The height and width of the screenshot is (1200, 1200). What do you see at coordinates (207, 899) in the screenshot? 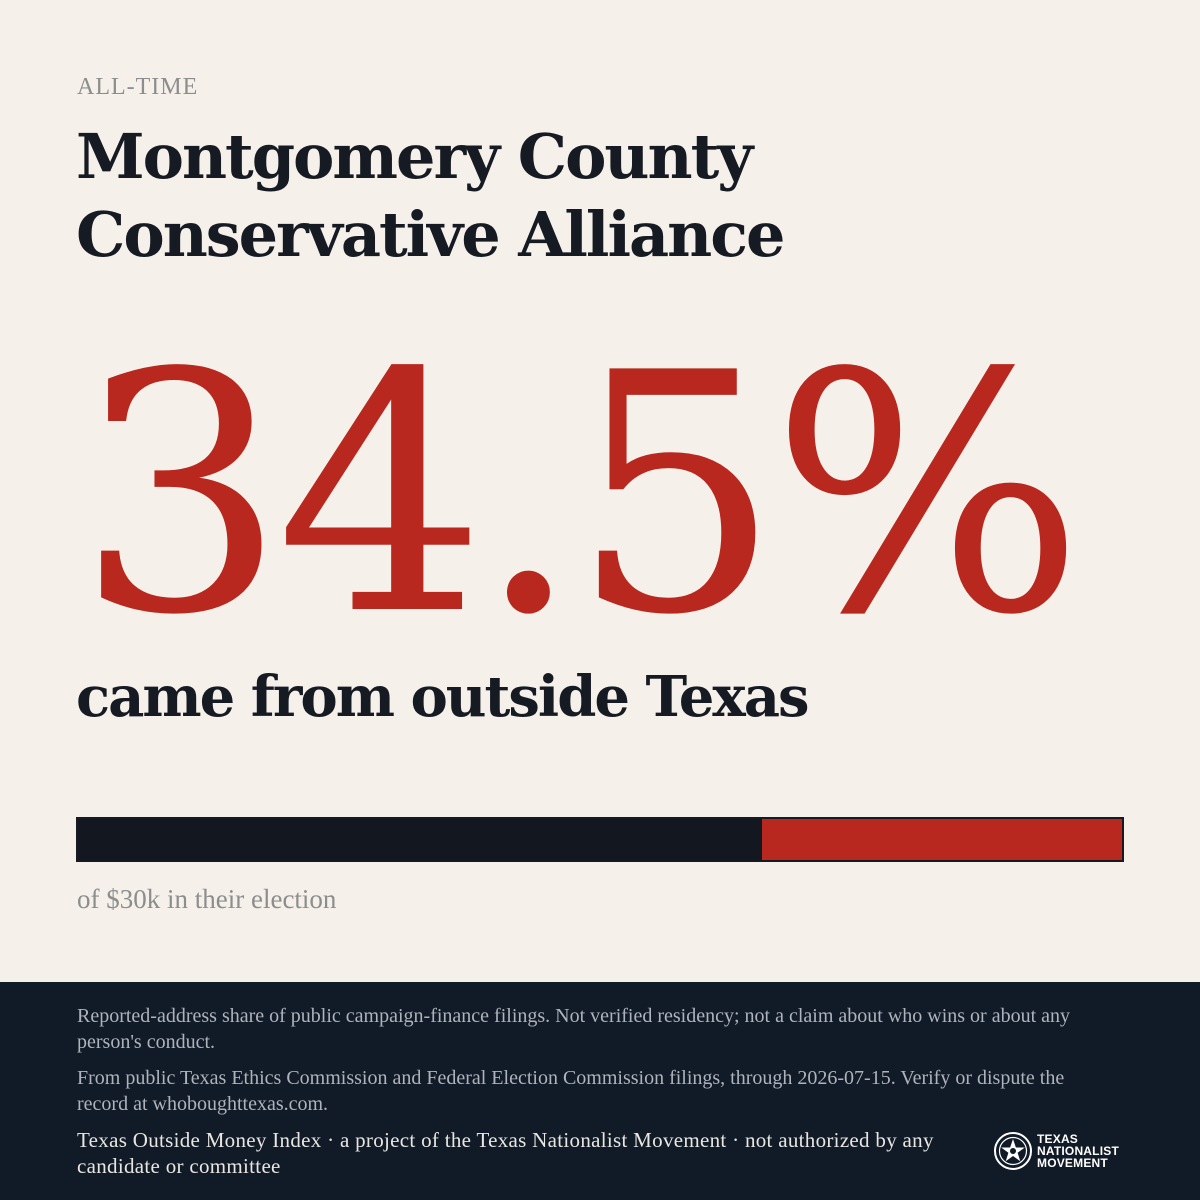
I see `bar-caption: of $30k in their election` at bounding box center [207, 899].